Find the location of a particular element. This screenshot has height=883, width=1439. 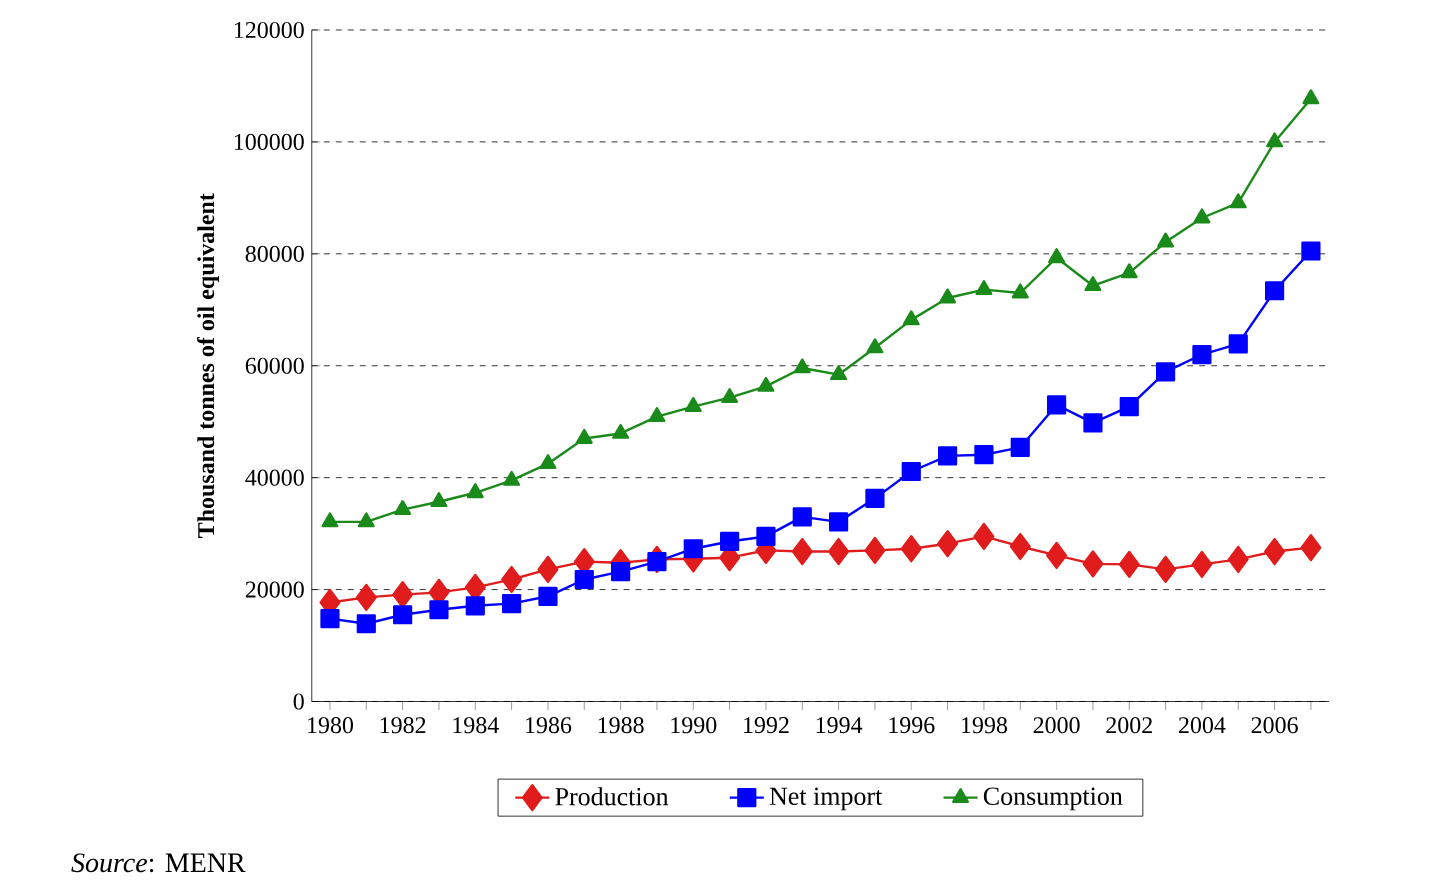

x-tick-label: 1980 is located at coordinates (331, 725).